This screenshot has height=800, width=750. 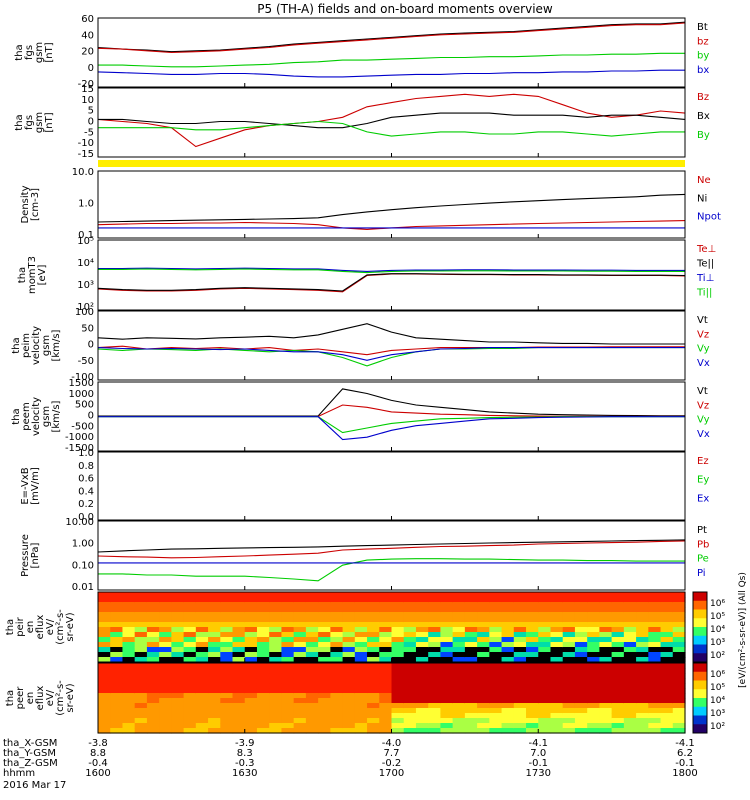 I want to click on y-tick-label: 0.4, so click(x=86, y=491).